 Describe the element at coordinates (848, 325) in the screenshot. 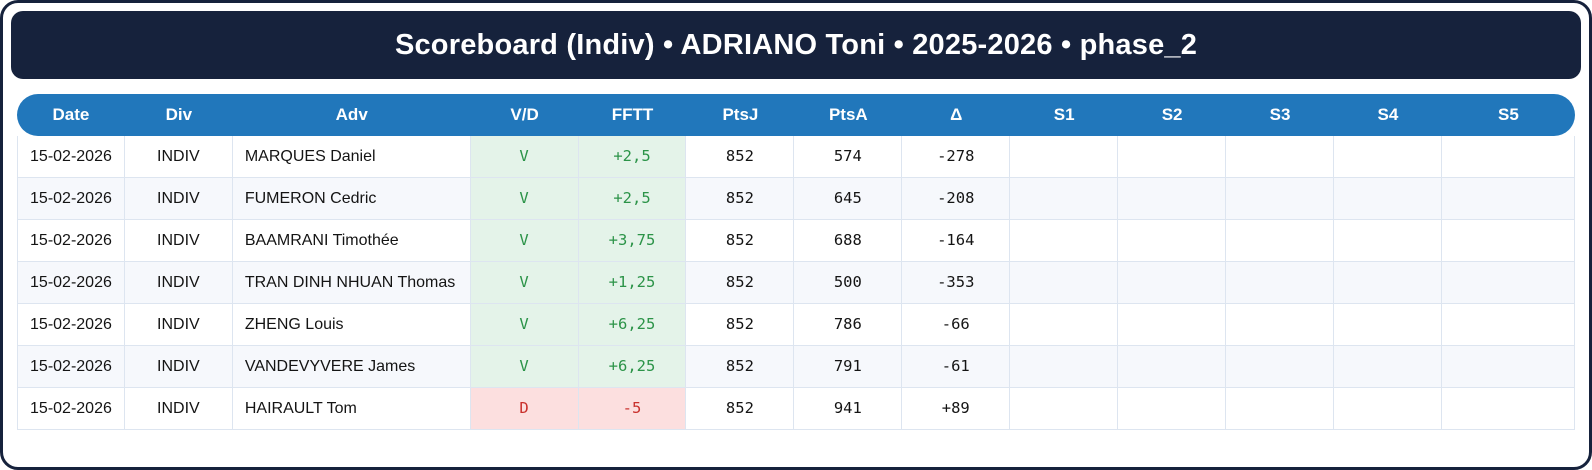

I see `ptsa-cell: 786` at that location.